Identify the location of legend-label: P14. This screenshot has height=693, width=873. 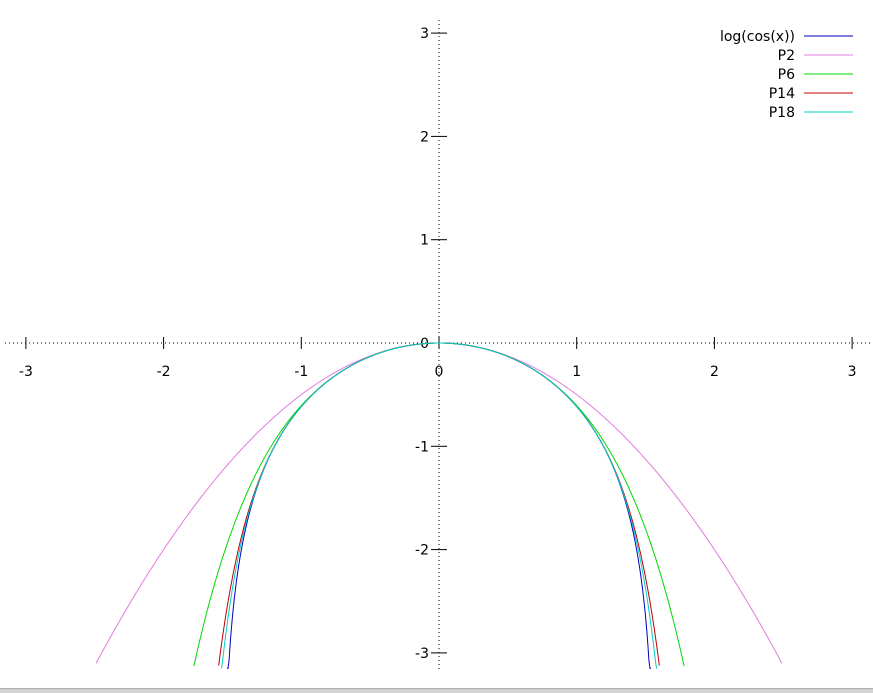
(782, 94).